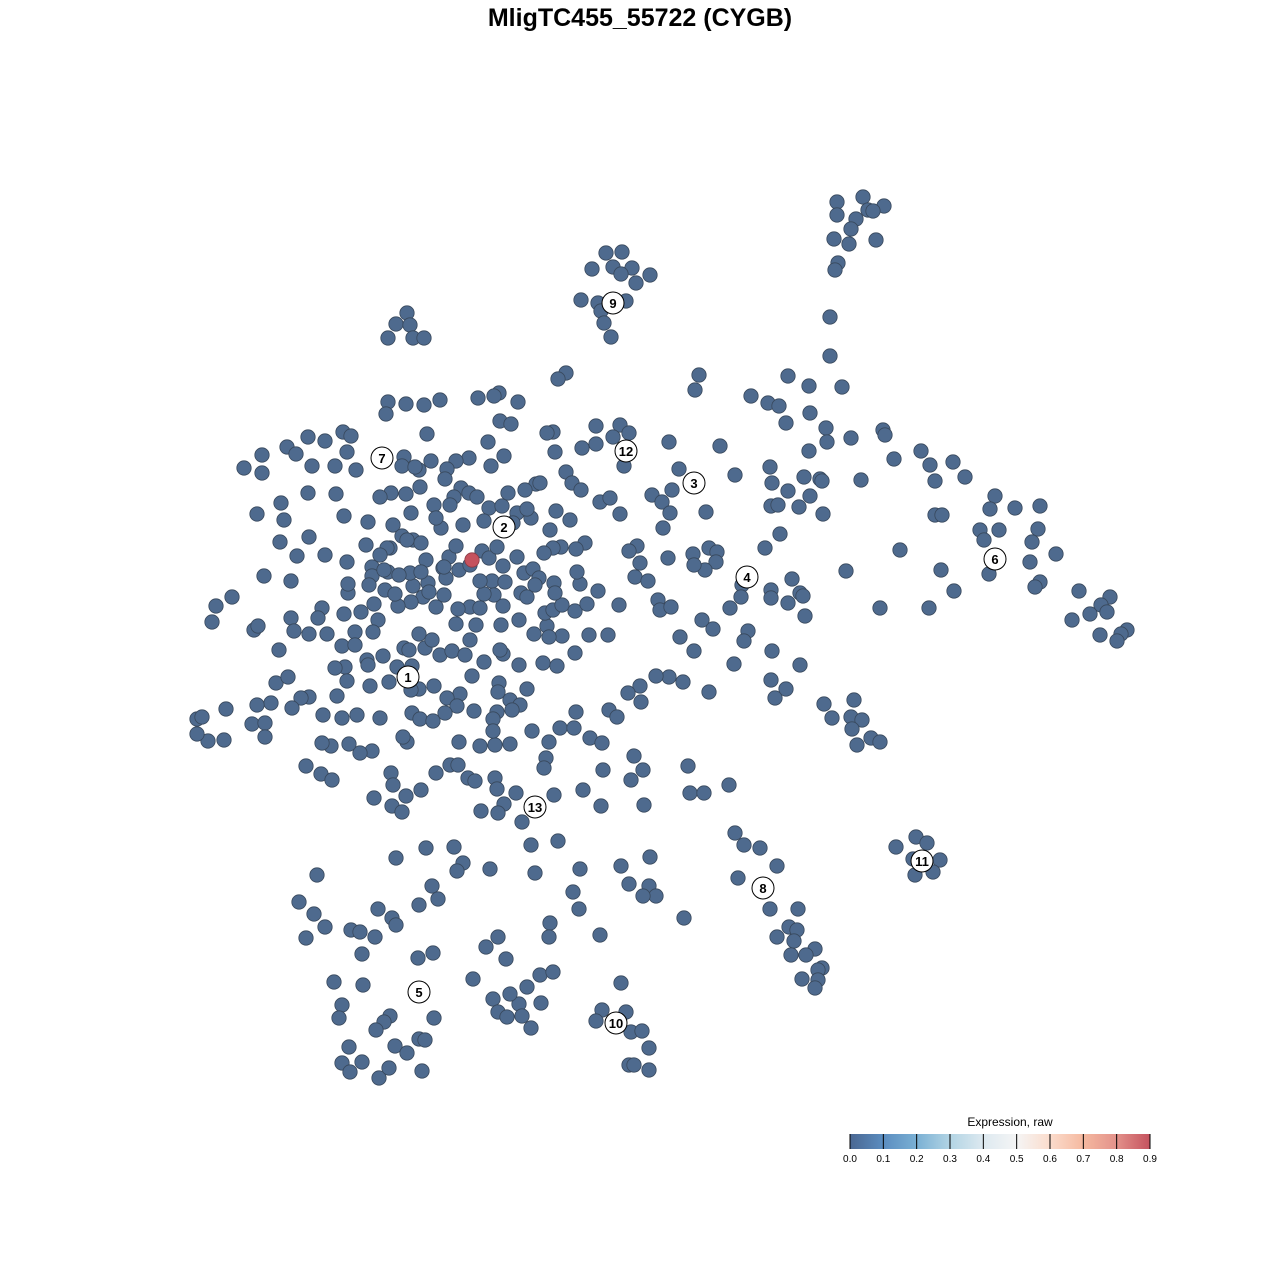 The height and width of the screenshot is (1280, 1280). Describe the element at coordinates (922, 861) in the screenshot. I see `cluster-label-11: 11` at that location.